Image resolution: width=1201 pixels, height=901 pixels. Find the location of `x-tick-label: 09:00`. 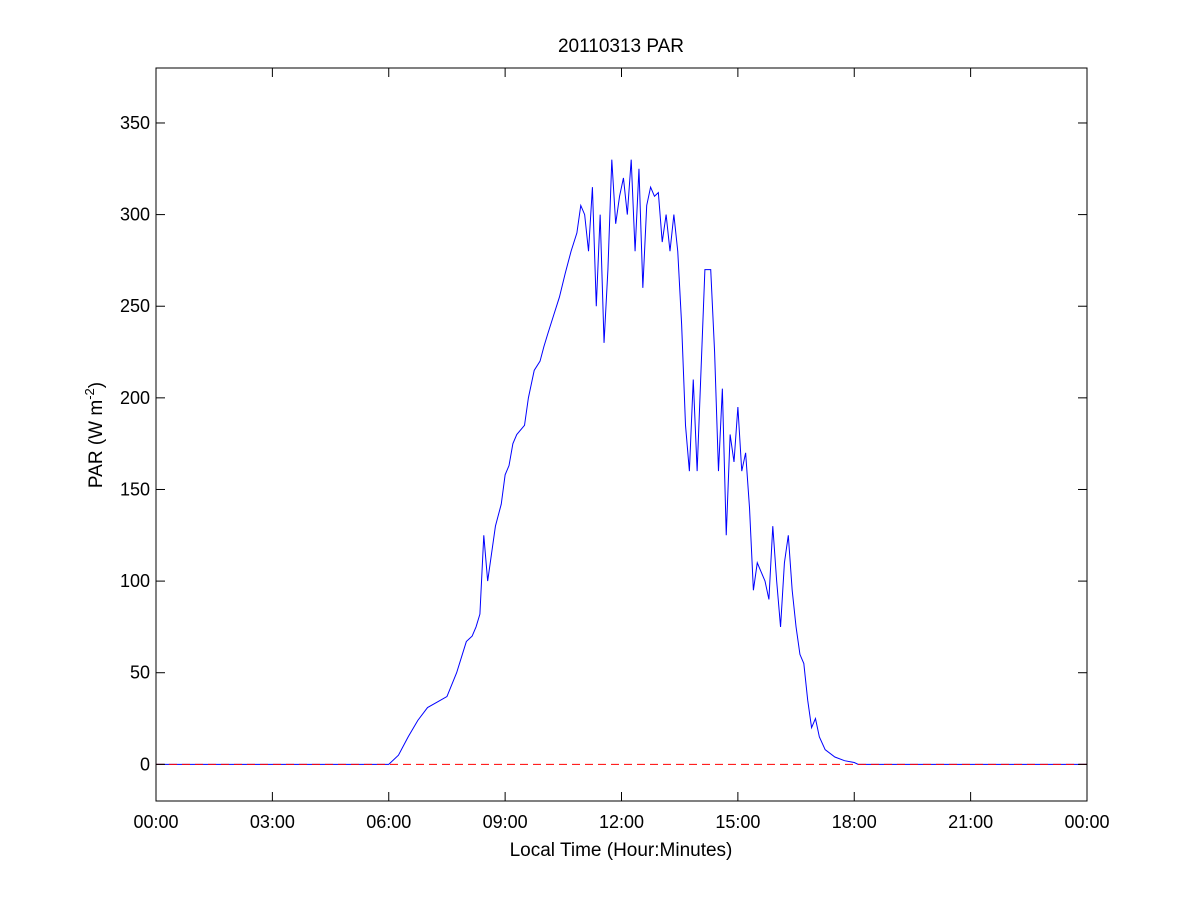

x-tick-label: 09:00 is located at coordinates (505, 822).